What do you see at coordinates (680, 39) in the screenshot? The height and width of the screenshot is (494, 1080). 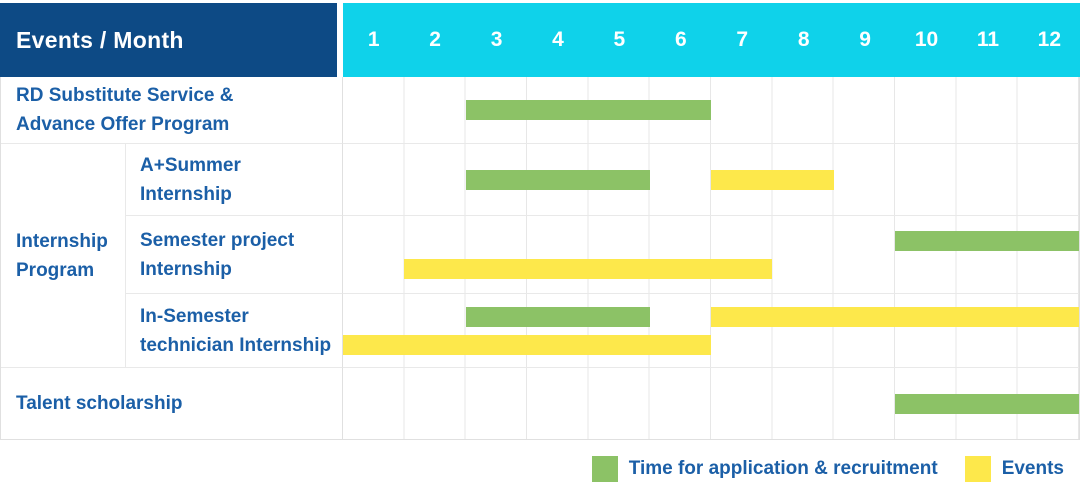 I see `month-label: 6` at bounding box center [680, 39].